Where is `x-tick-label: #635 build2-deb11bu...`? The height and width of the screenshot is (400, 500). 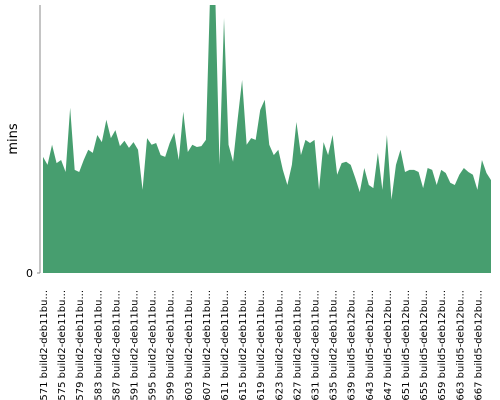
x-tick-label: #635 build2-deb11bu... is located at coordinates (334, 345).